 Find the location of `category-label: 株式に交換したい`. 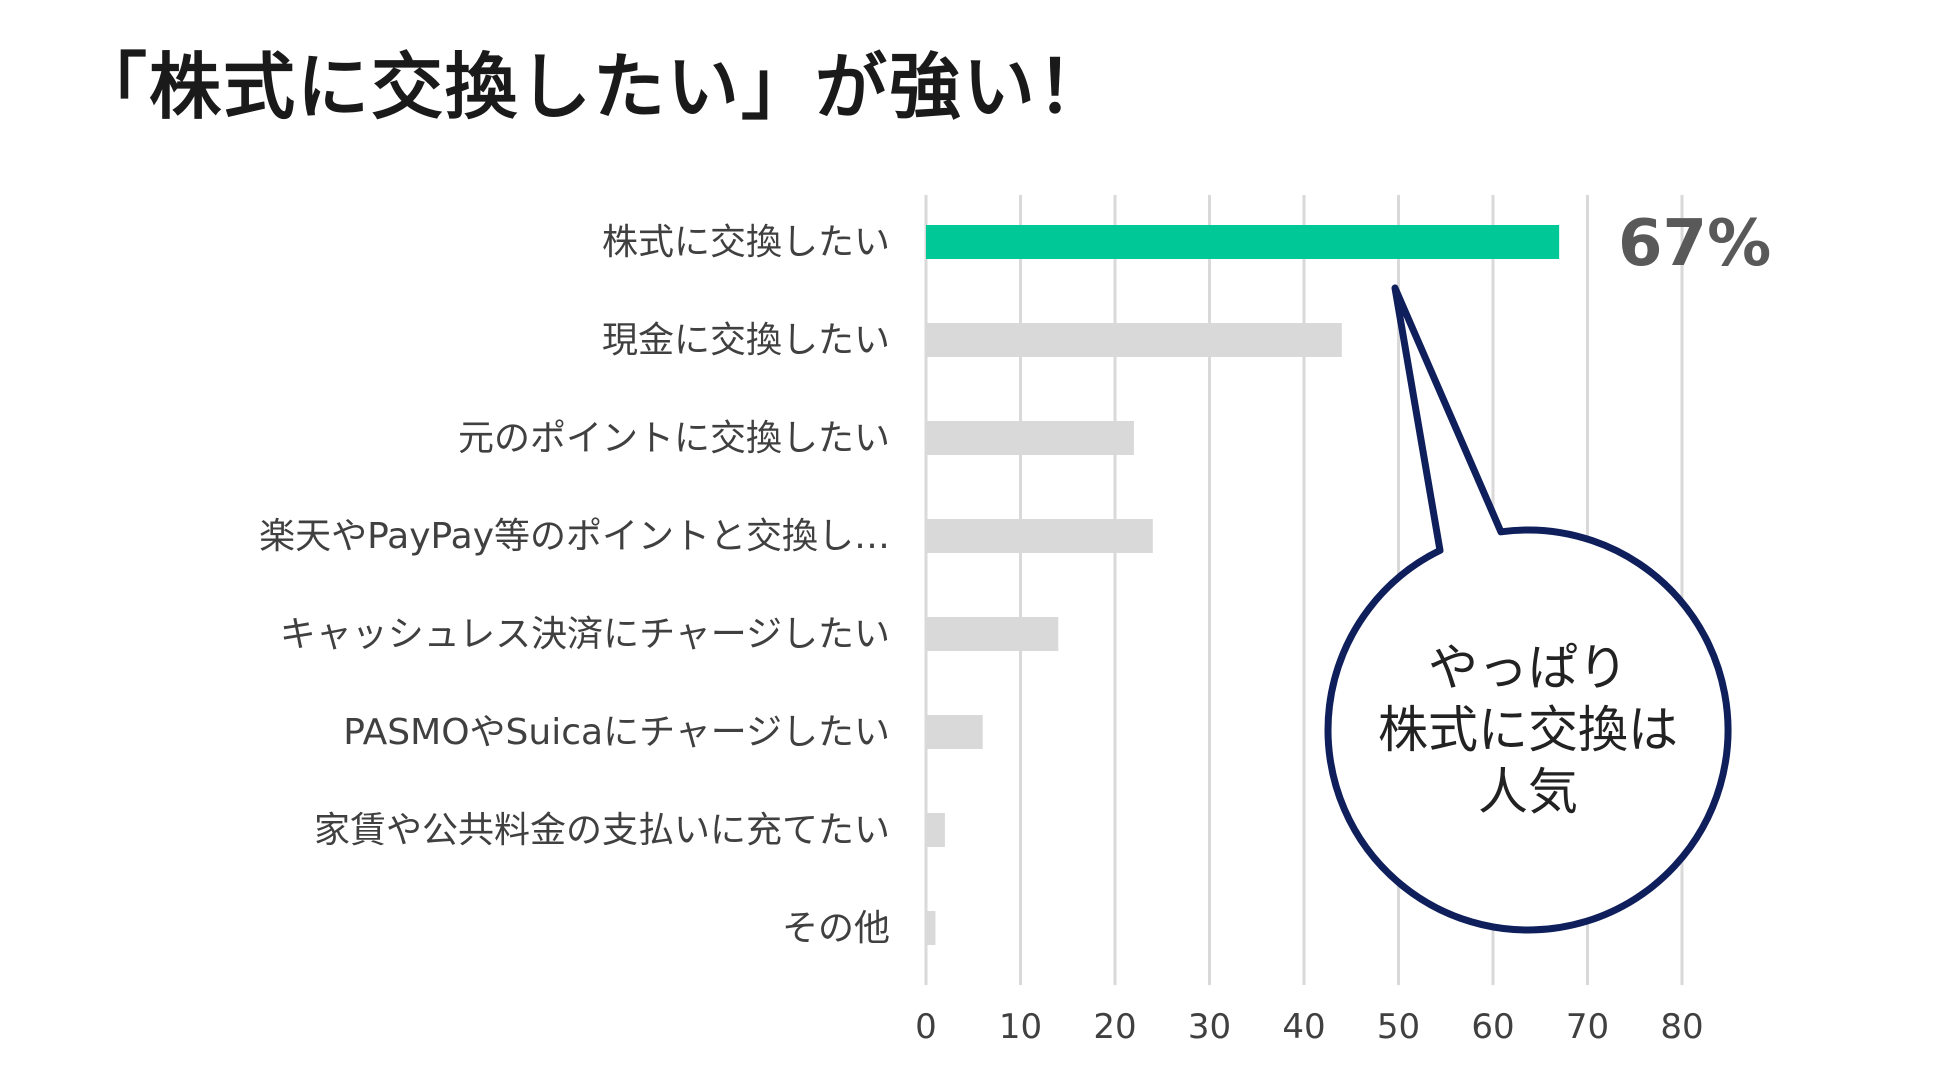

category-label: 株式に交換したい is located at coordinates (746, 242).